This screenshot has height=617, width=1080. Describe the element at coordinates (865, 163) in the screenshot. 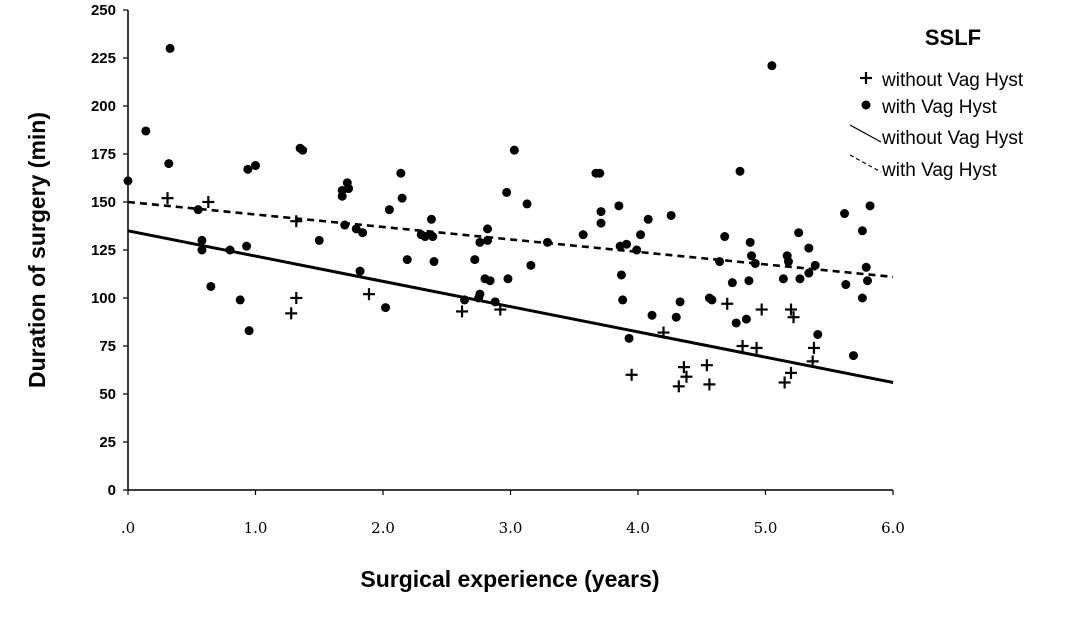

I see `legend-dashed-line` at that location.